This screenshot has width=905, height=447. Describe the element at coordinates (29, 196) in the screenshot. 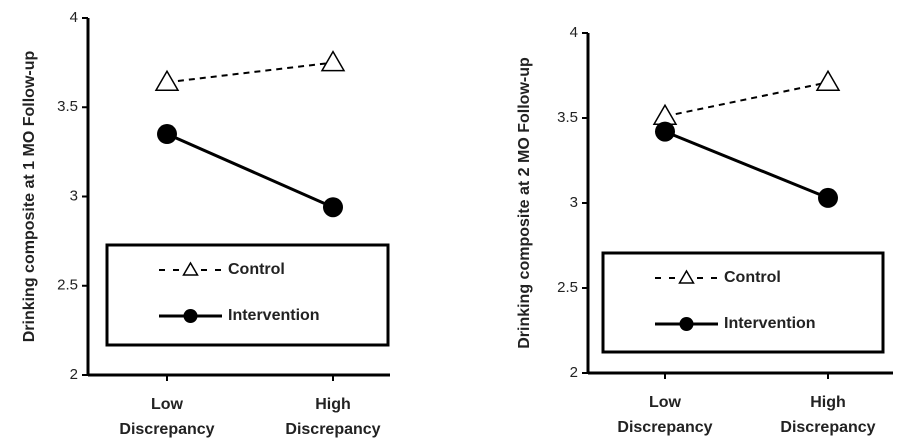

I see `y-axis-label: Drinking composite at 1 MO Follow-up` at that location.